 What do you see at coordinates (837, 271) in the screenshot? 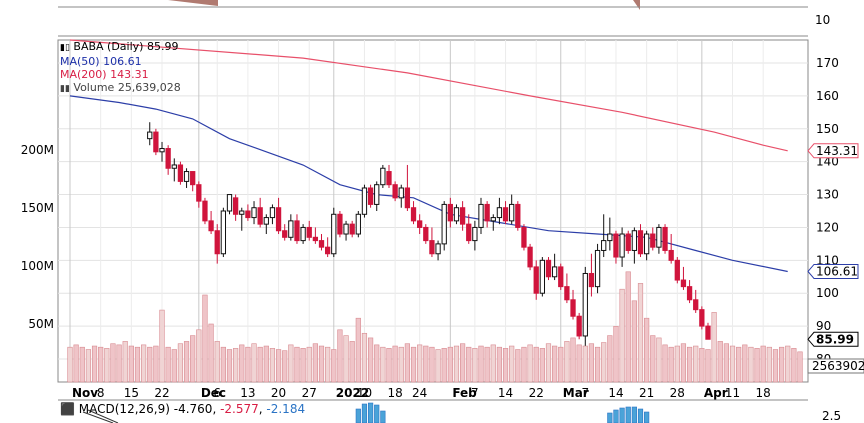
I see `ma50-value-label: 106.61` at bounding box center [837, 271].